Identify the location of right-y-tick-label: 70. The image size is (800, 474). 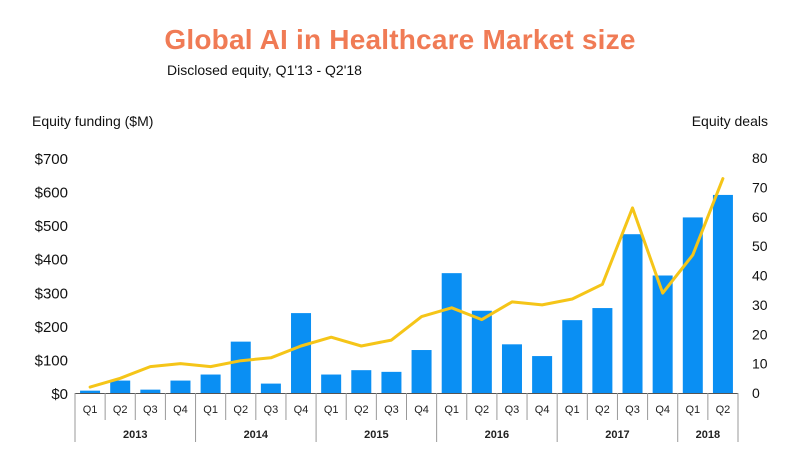
(760, 187).